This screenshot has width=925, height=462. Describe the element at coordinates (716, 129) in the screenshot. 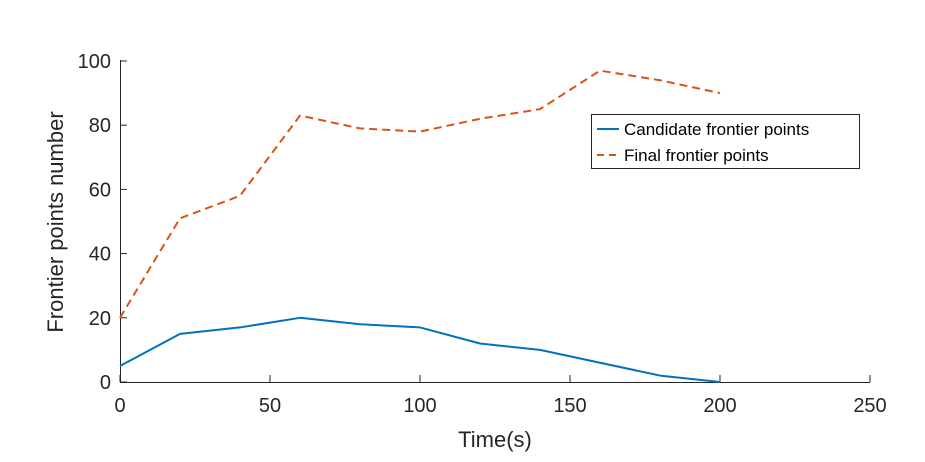

I see `legend-label-candidate: Candidate frontier points` at that location.